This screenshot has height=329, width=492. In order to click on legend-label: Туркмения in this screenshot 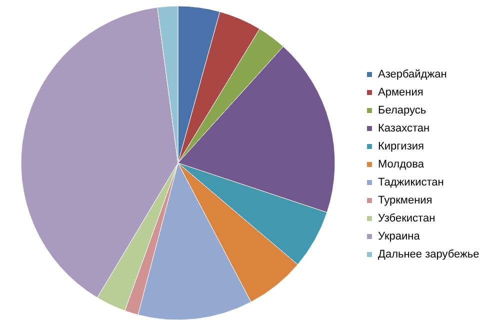, I will do `click(405, 200)`.